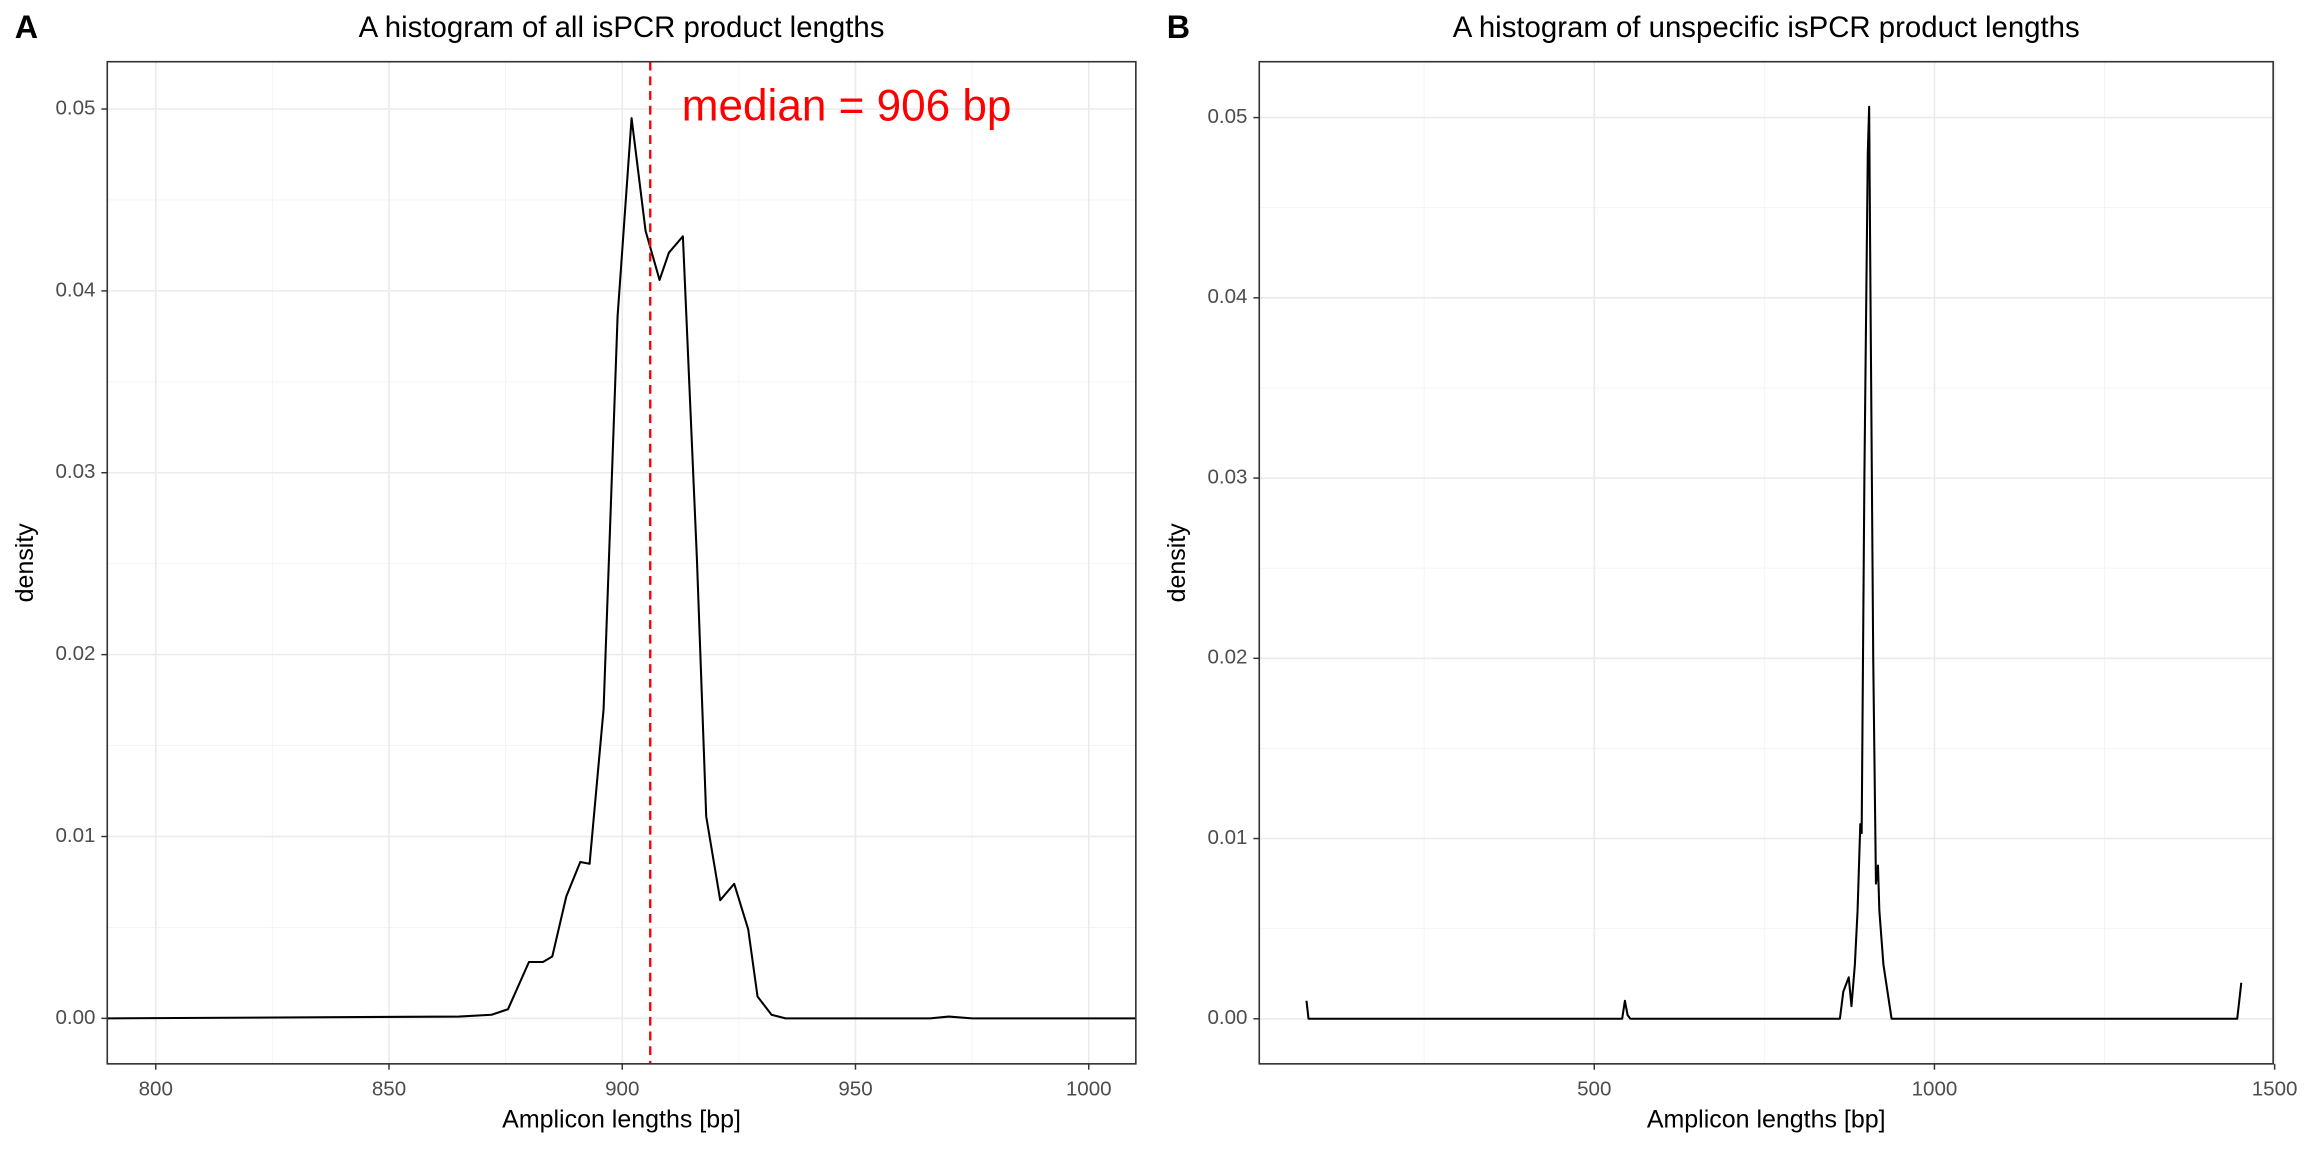  Describe the element at coordinates (622, 27) in the screenshot. I see `chart-title: A histogram of all isPCR product lengths` at that location.